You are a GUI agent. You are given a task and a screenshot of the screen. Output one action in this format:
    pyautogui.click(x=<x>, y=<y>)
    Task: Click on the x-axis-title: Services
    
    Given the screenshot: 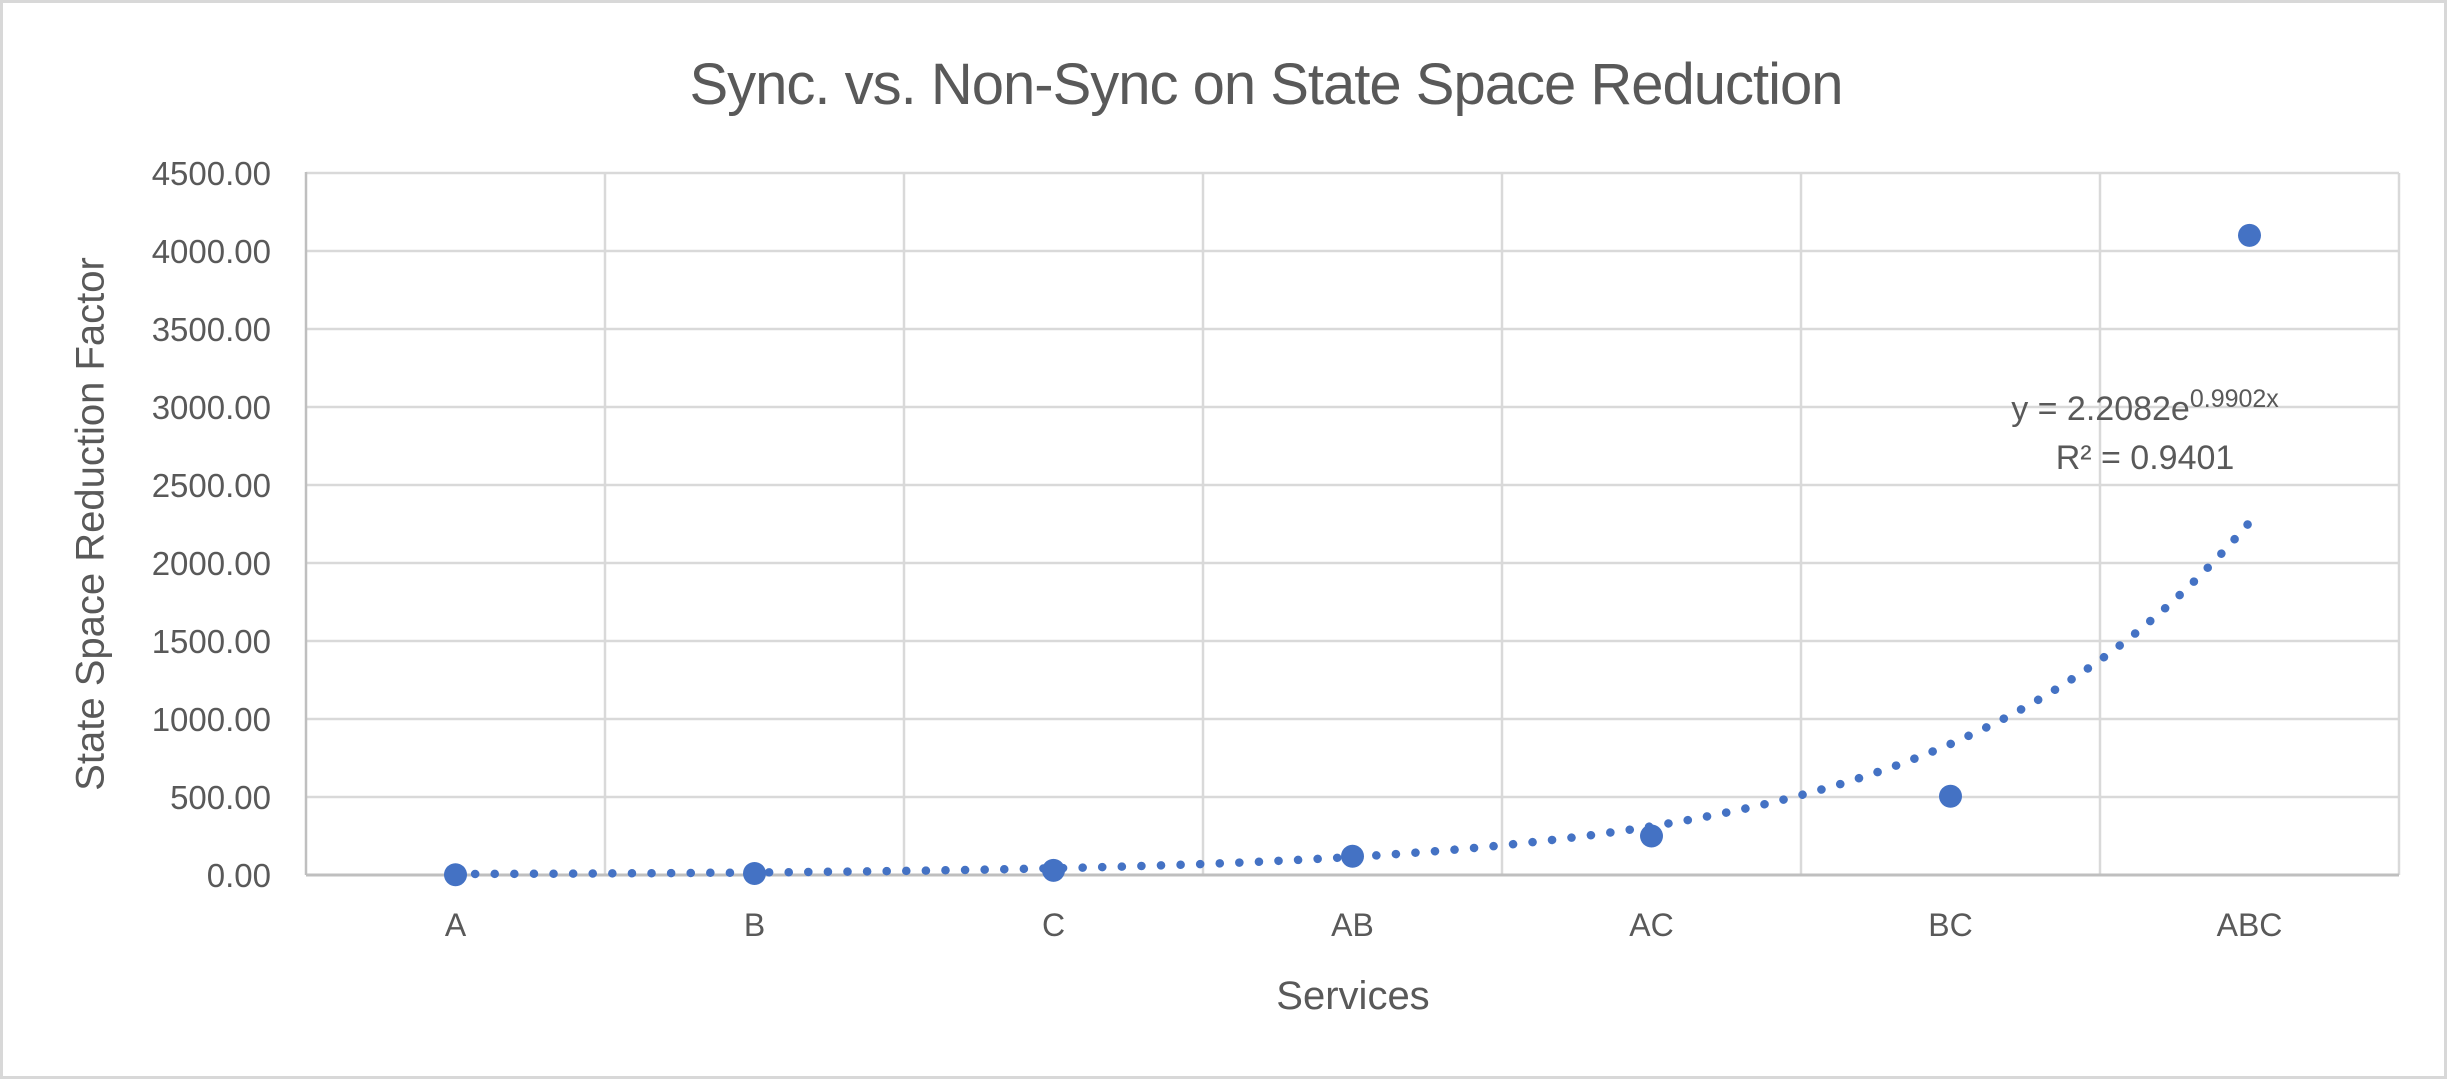 What is the action you would take?
    pyautogui.click(x=1353, y=996)
    